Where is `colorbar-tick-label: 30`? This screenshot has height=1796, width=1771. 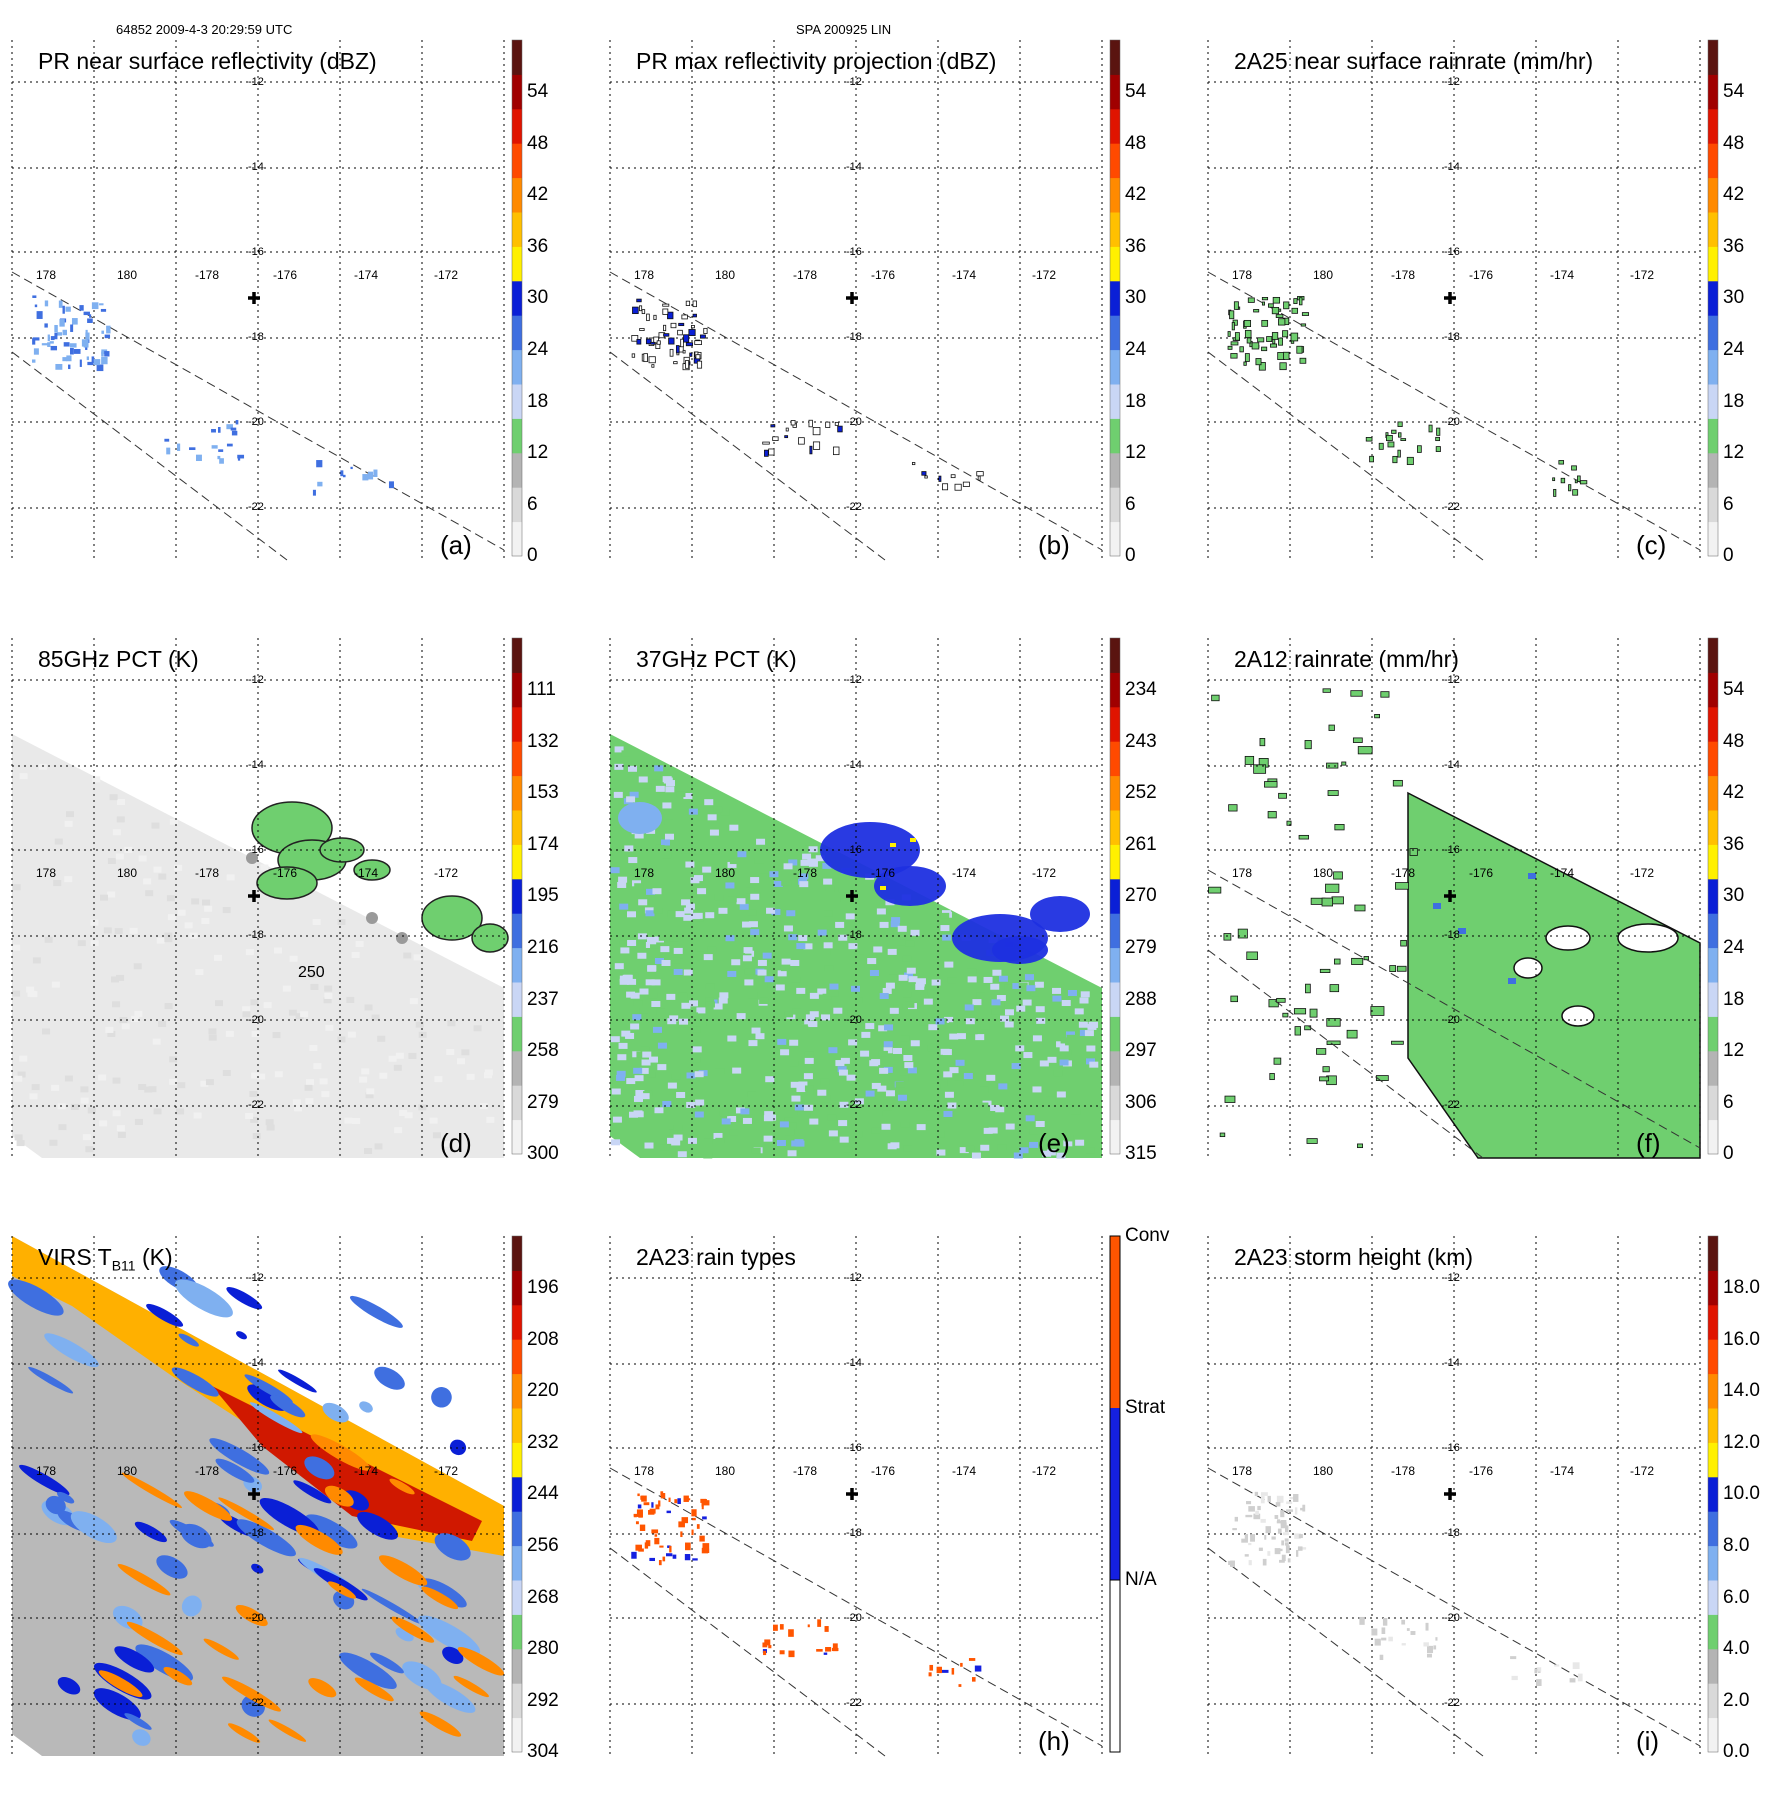
colorbar-tick-label: 30 is located at coordinates (1734, 298).